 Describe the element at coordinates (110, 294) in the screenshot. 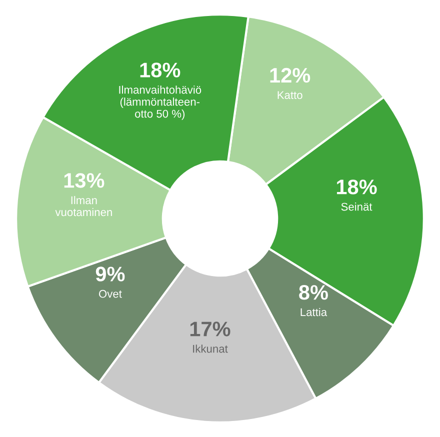

I see `slice-label: Ovet` at that location.